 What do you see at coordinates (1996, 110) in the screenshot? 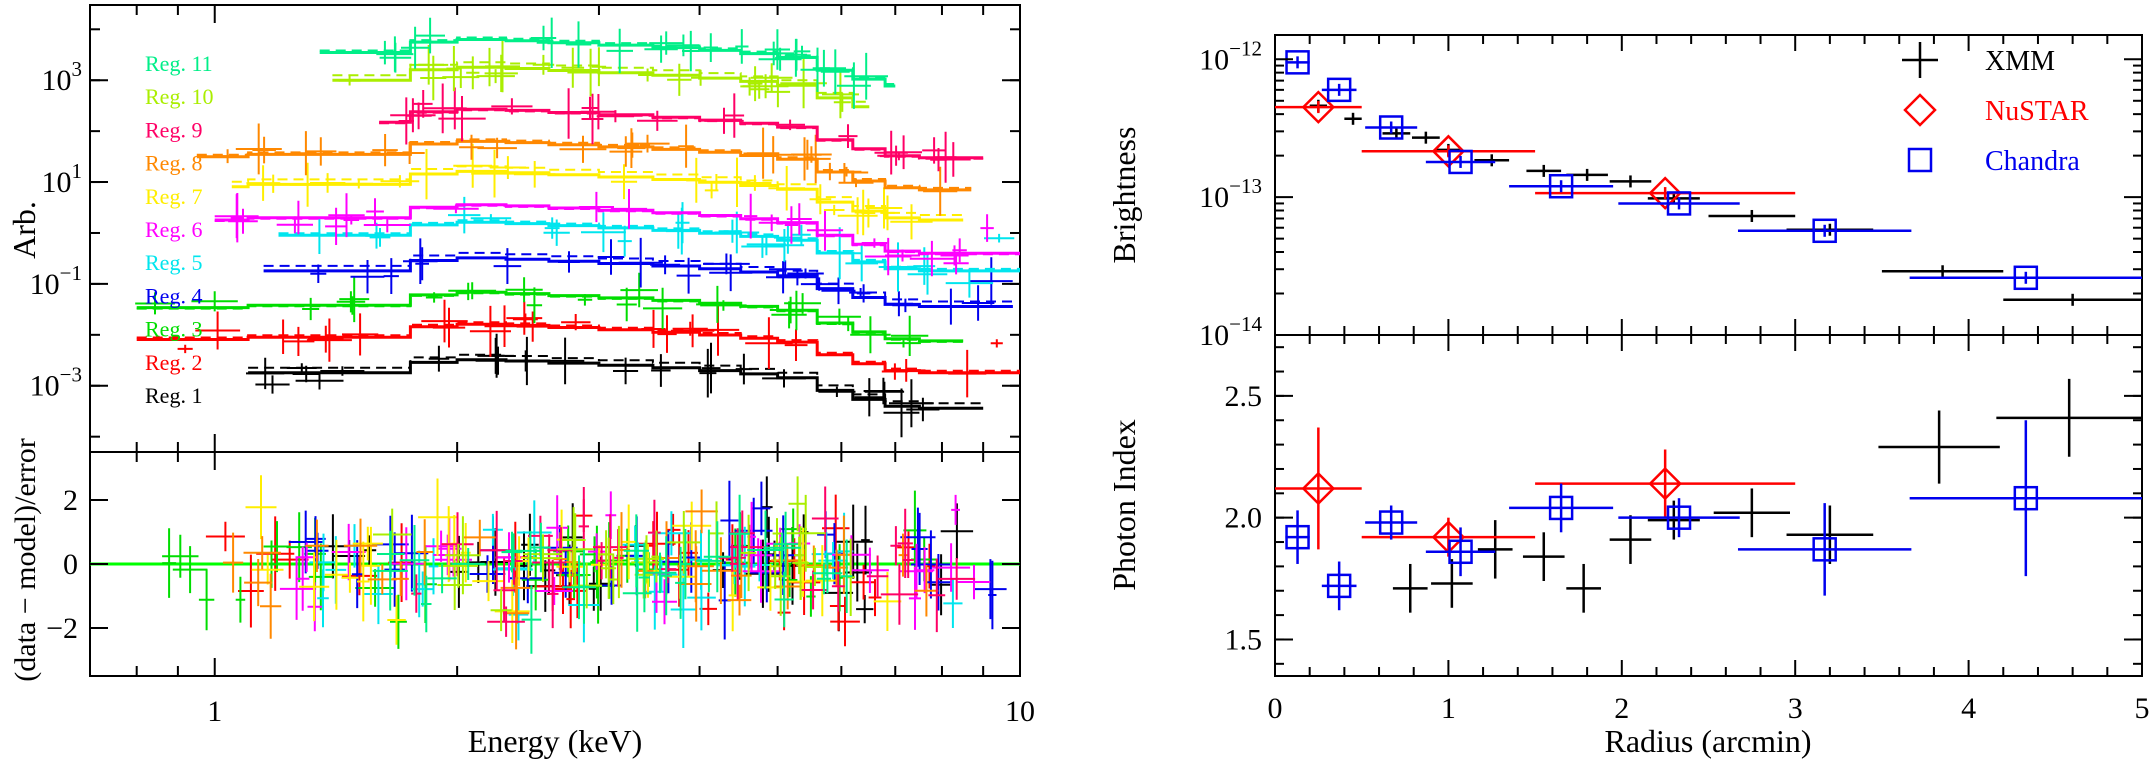
I see `legend-item-nustar: NuSTAR` at bounding box center [1996, 110].